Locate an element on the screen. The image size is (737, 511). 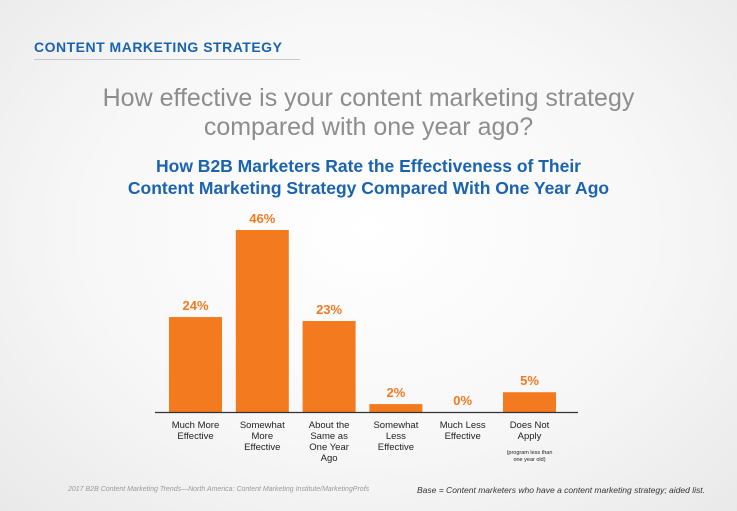
category-note: (program less than is located at coordinates (530, 453).